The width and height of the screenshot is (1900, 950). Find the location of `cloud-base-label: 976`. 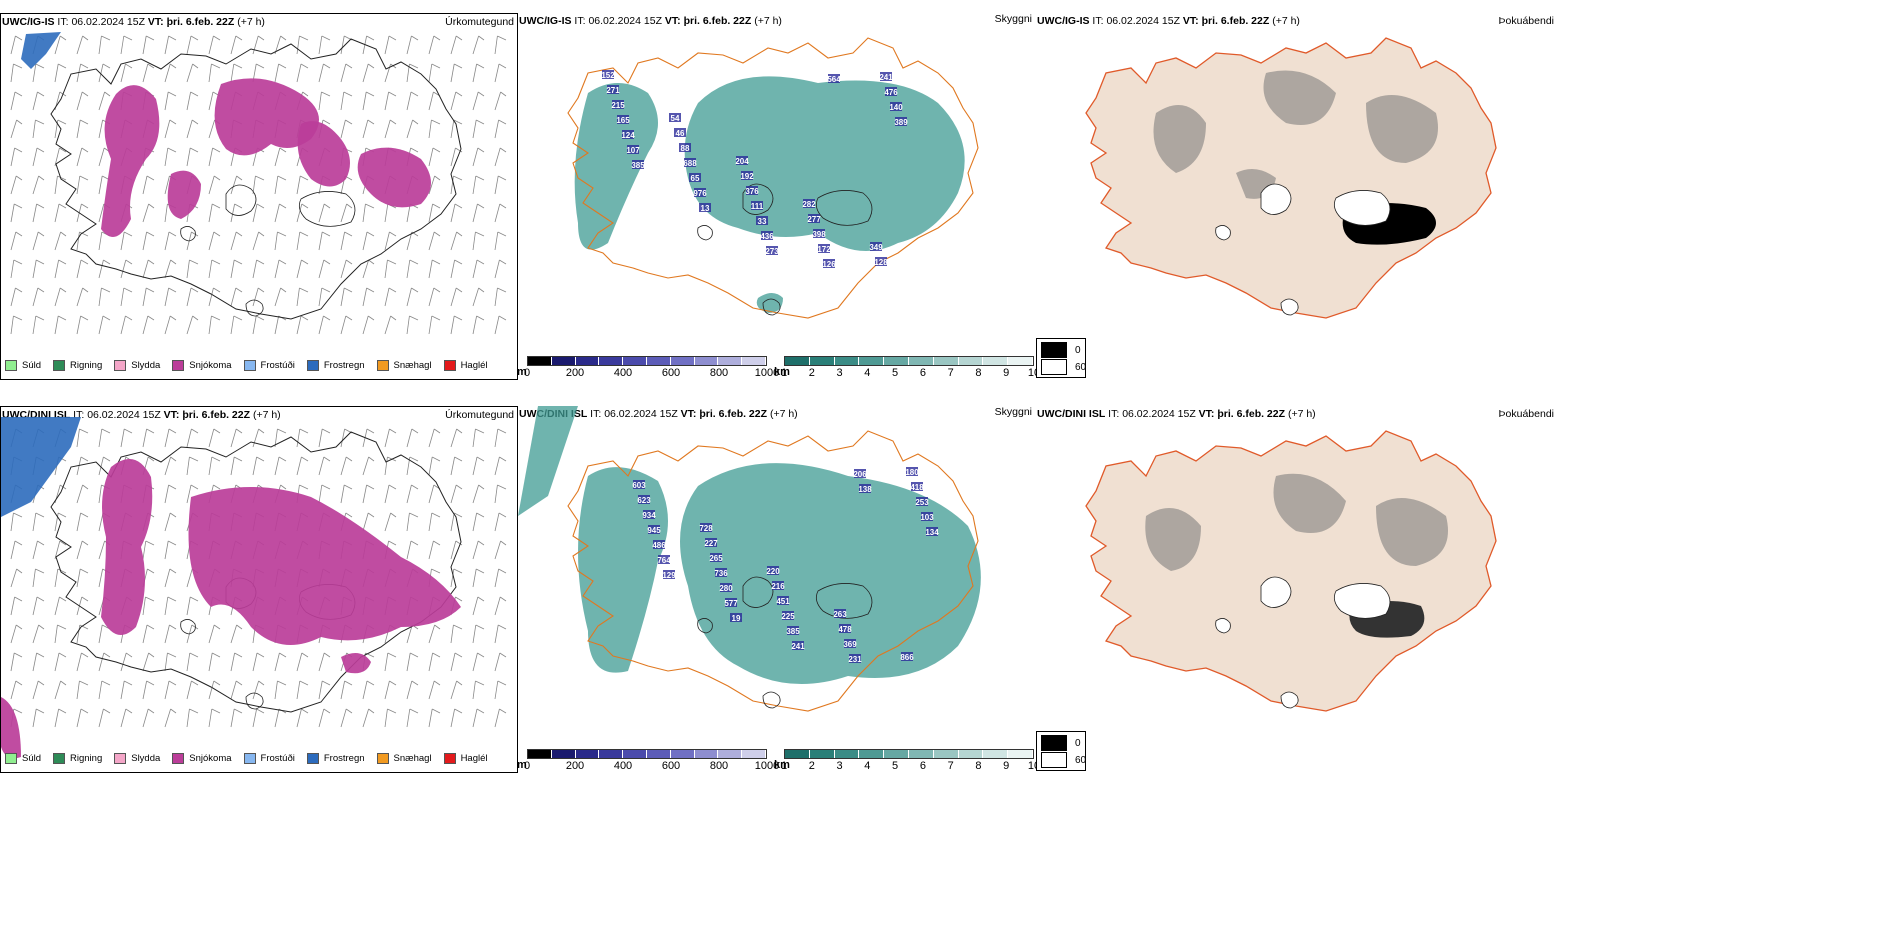

cloud-base-label: 976 is located at coordinates (700, 193).